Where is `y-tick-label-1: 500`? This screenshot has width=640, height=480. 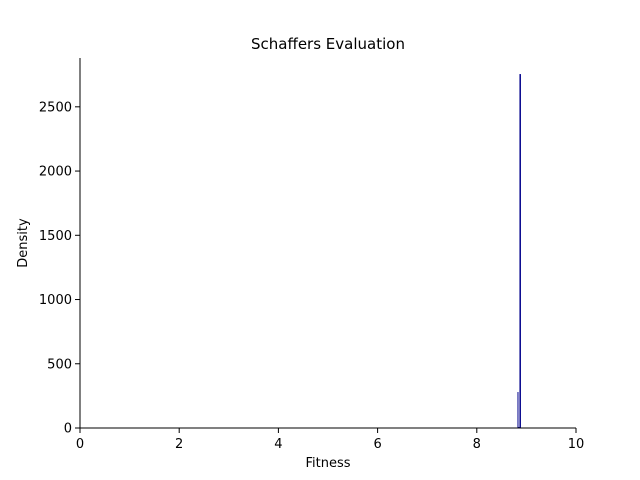 y-tick-label-1: 500 is located at coordinates (59, 364).